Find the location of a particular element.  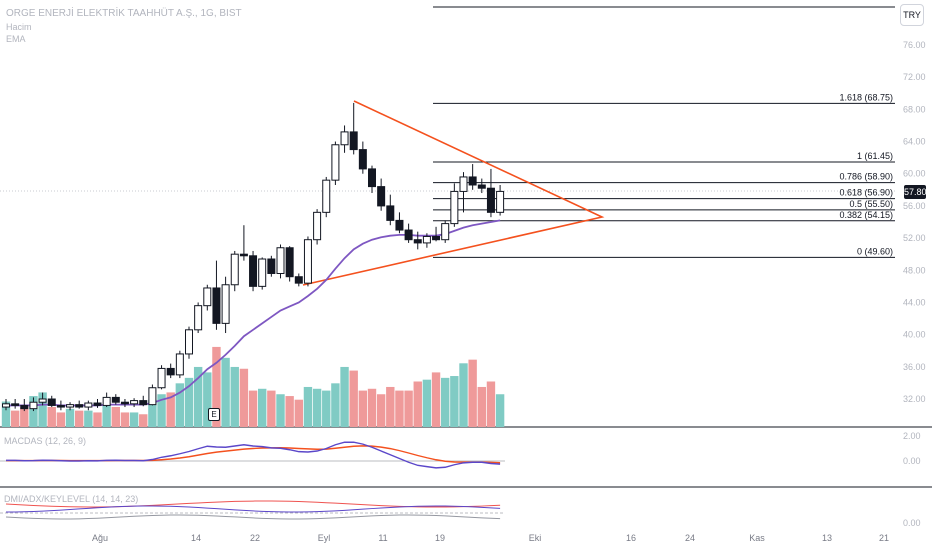

price-axis-label: 36.00 is located at coordinates (914, 367).